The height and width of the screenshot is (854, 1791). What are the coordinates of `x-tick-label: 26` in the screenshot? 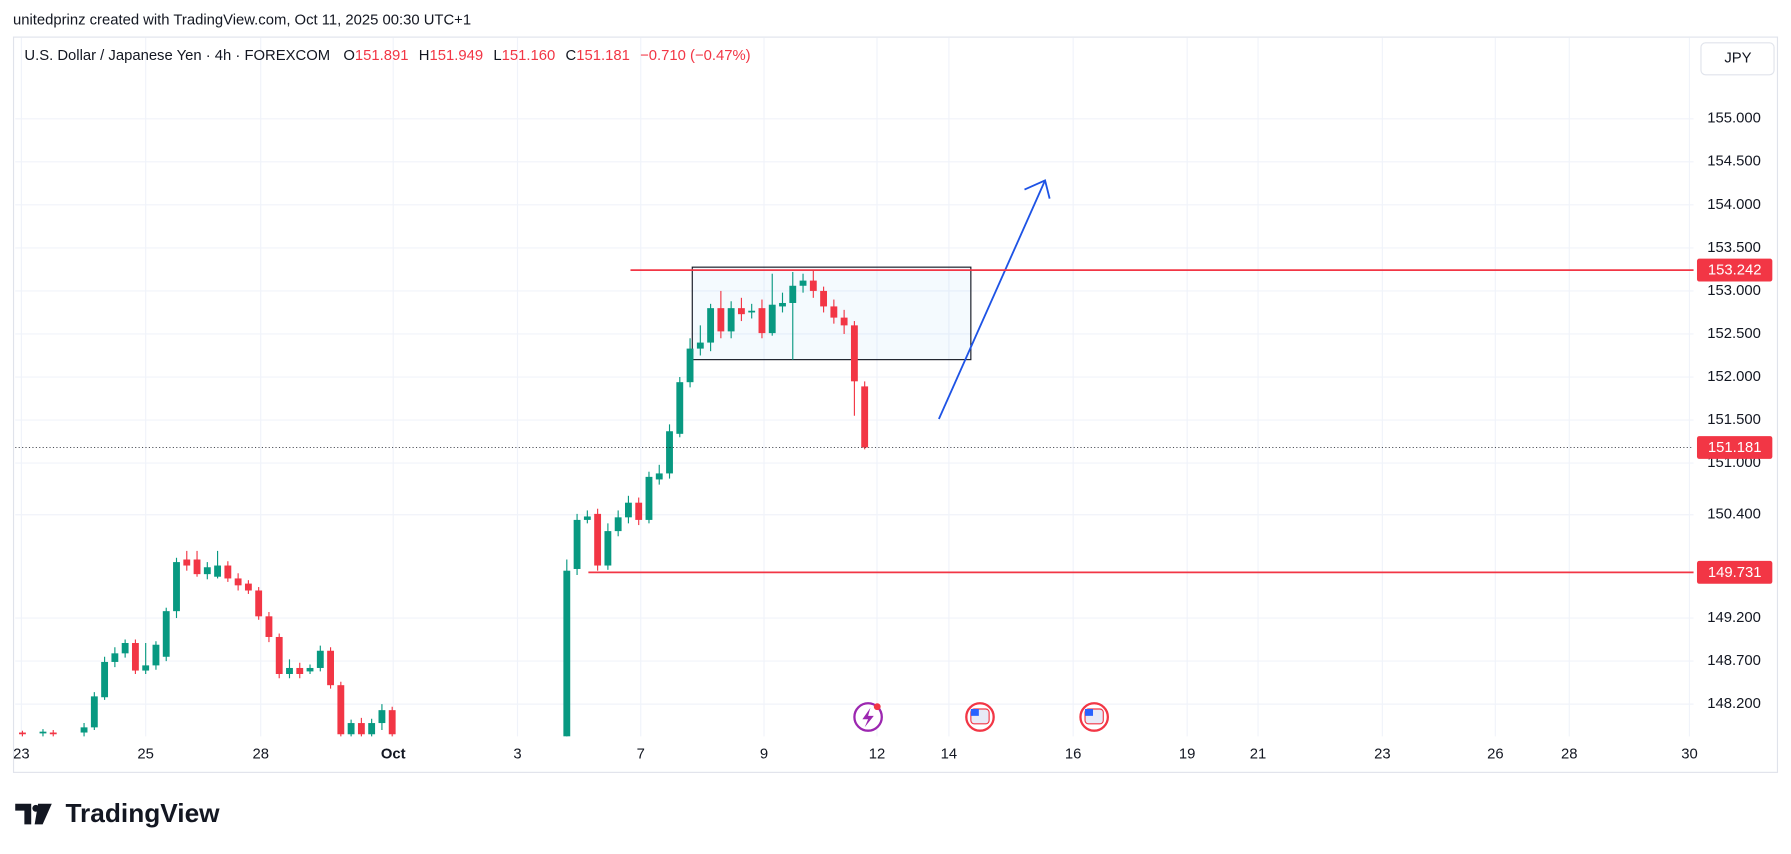 It's located at (1495, 755).